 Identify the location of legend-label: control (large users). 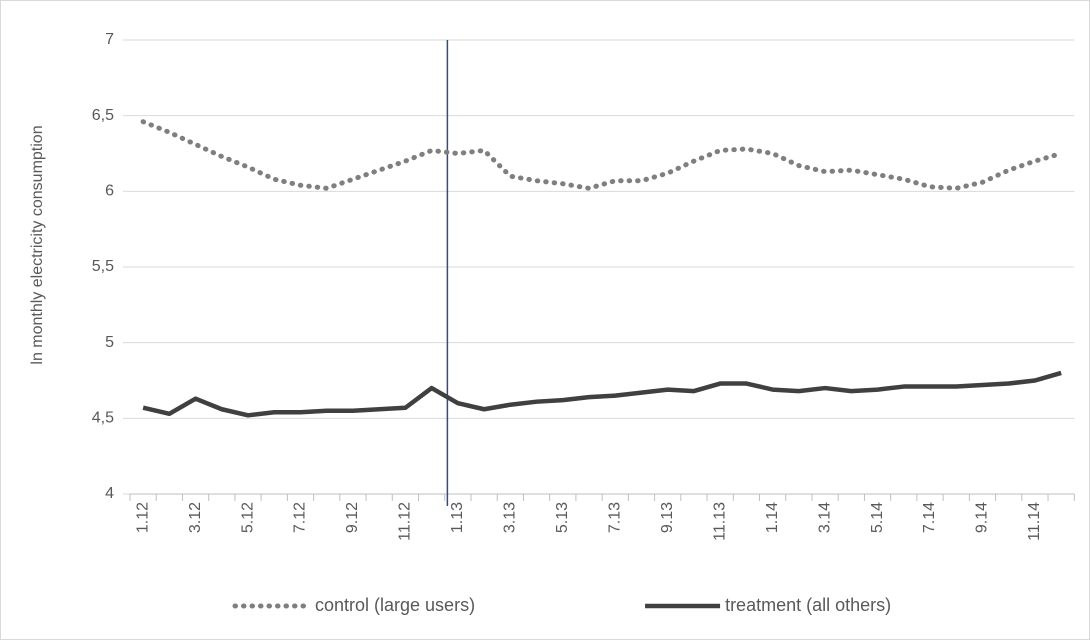
(395, 605).